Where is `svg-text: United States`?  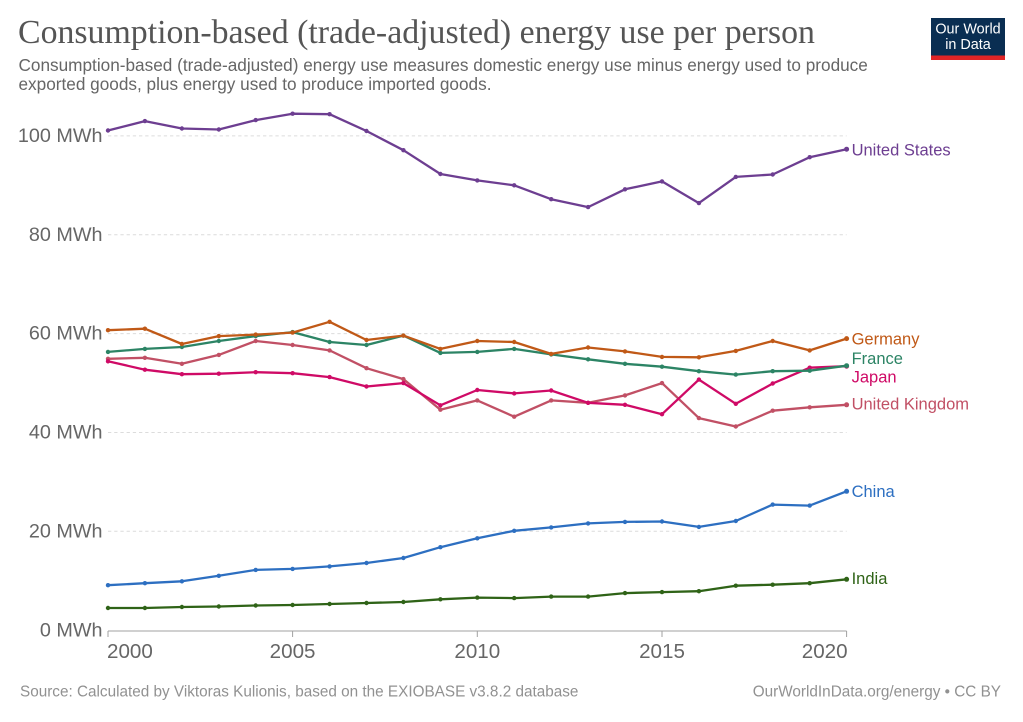
svg-text: United States is located at coordinates (901, 151).